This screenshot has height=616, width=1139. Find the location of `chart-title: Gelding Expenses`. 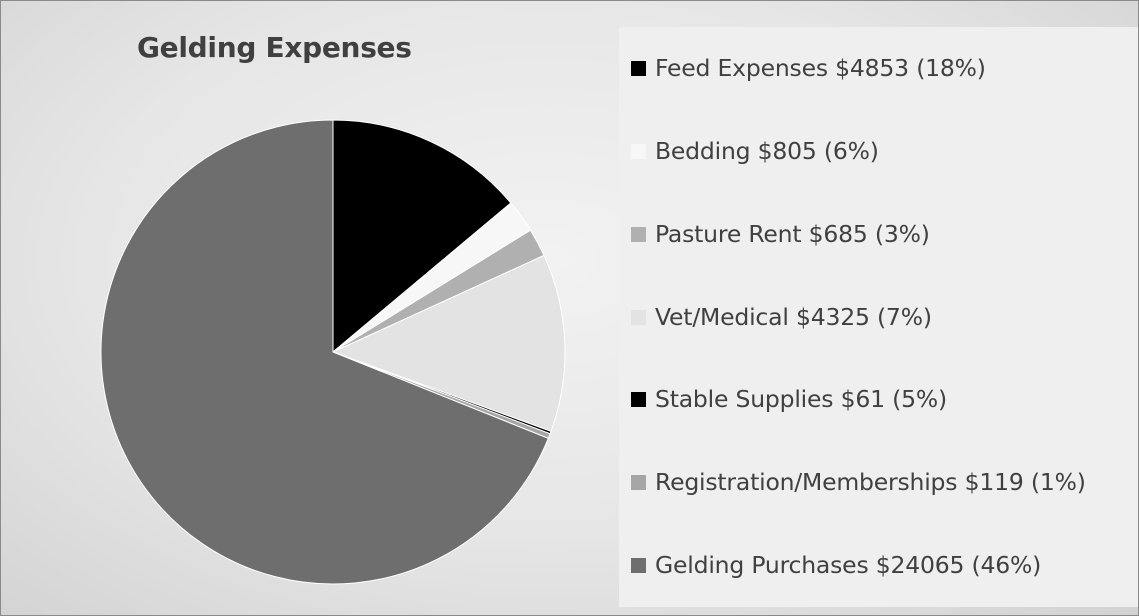

chart-title: Gelding Expenses is located at coordinates (274, 47).